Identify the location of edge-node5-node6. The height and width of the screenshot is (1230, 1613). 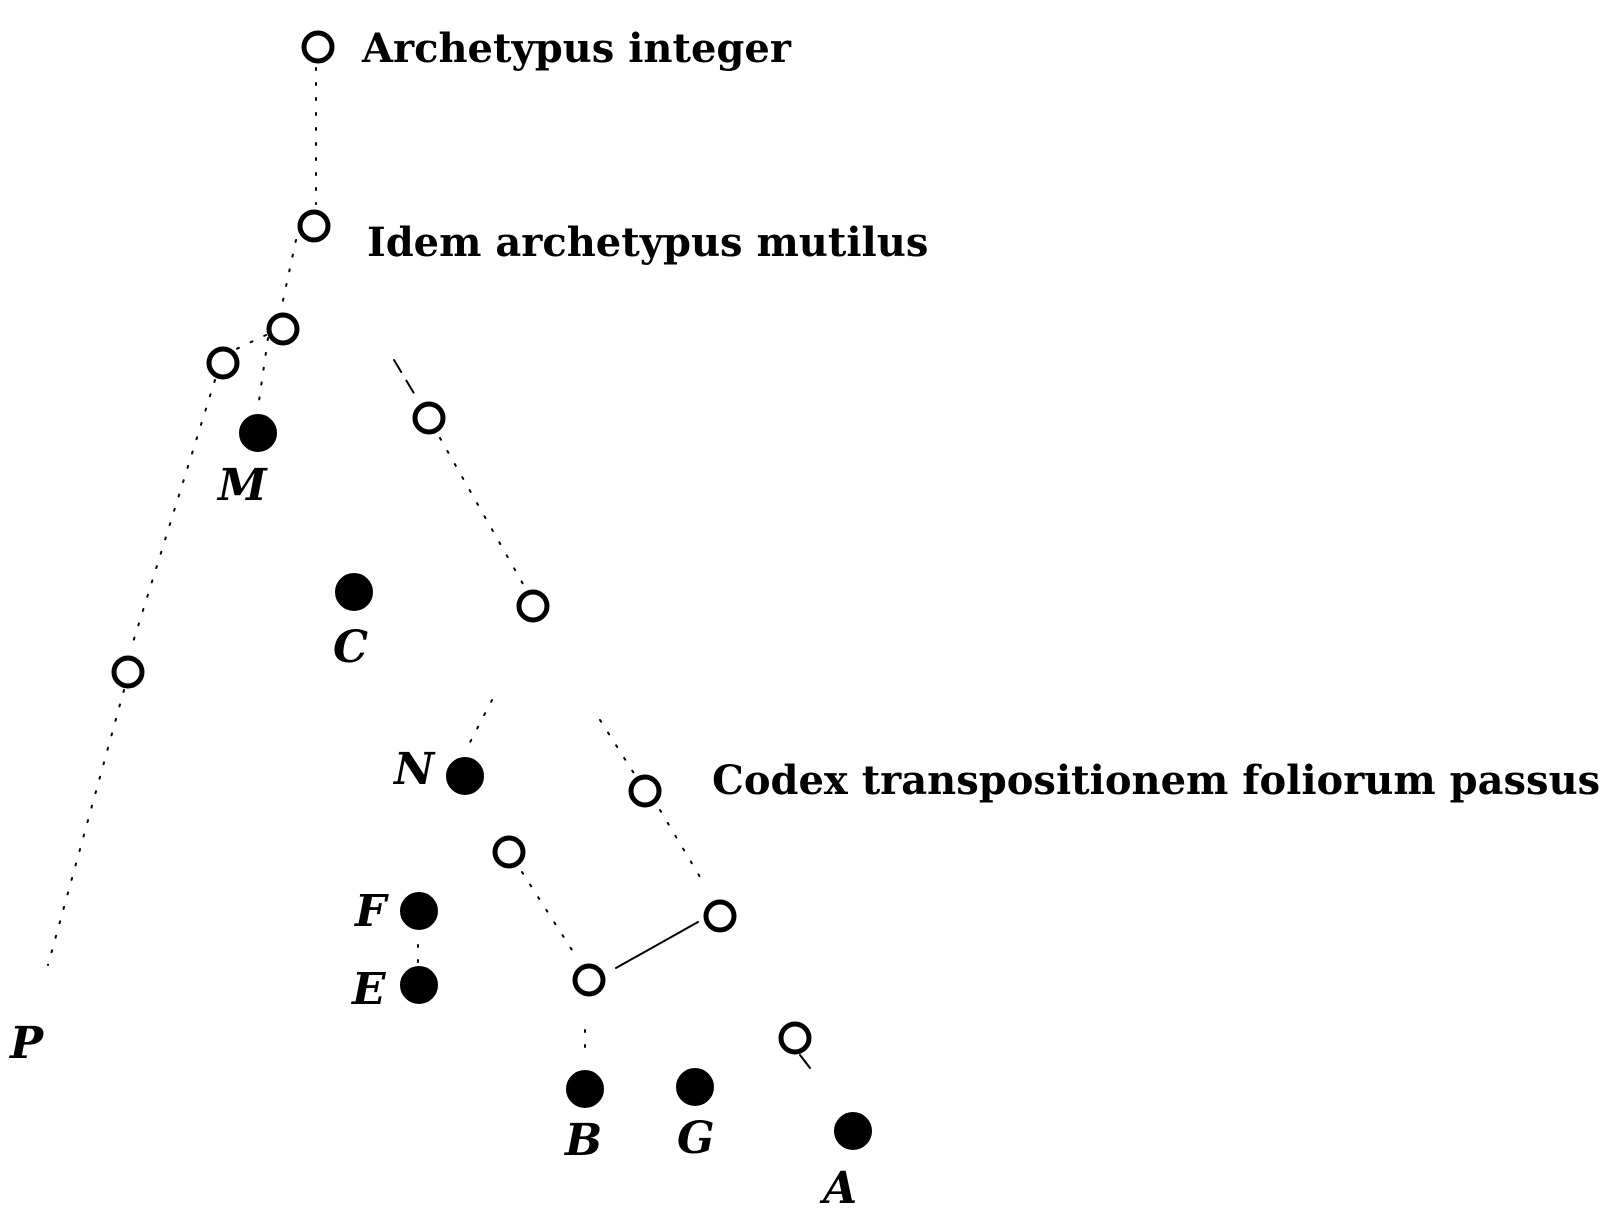
(481, 511).